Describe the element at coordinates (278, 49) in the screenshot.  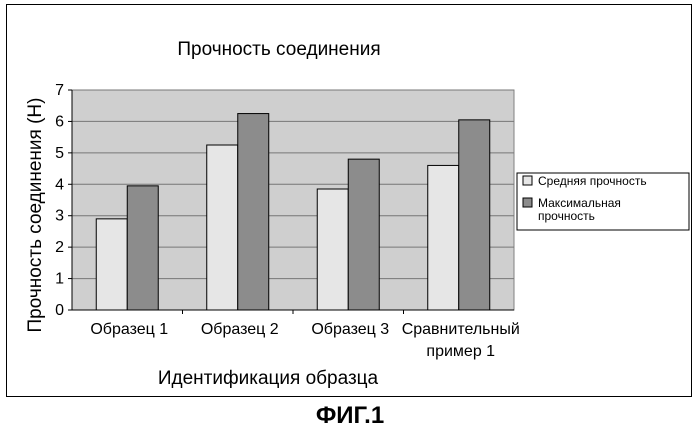
I see `chart-title: Прочность соединения` at that location.